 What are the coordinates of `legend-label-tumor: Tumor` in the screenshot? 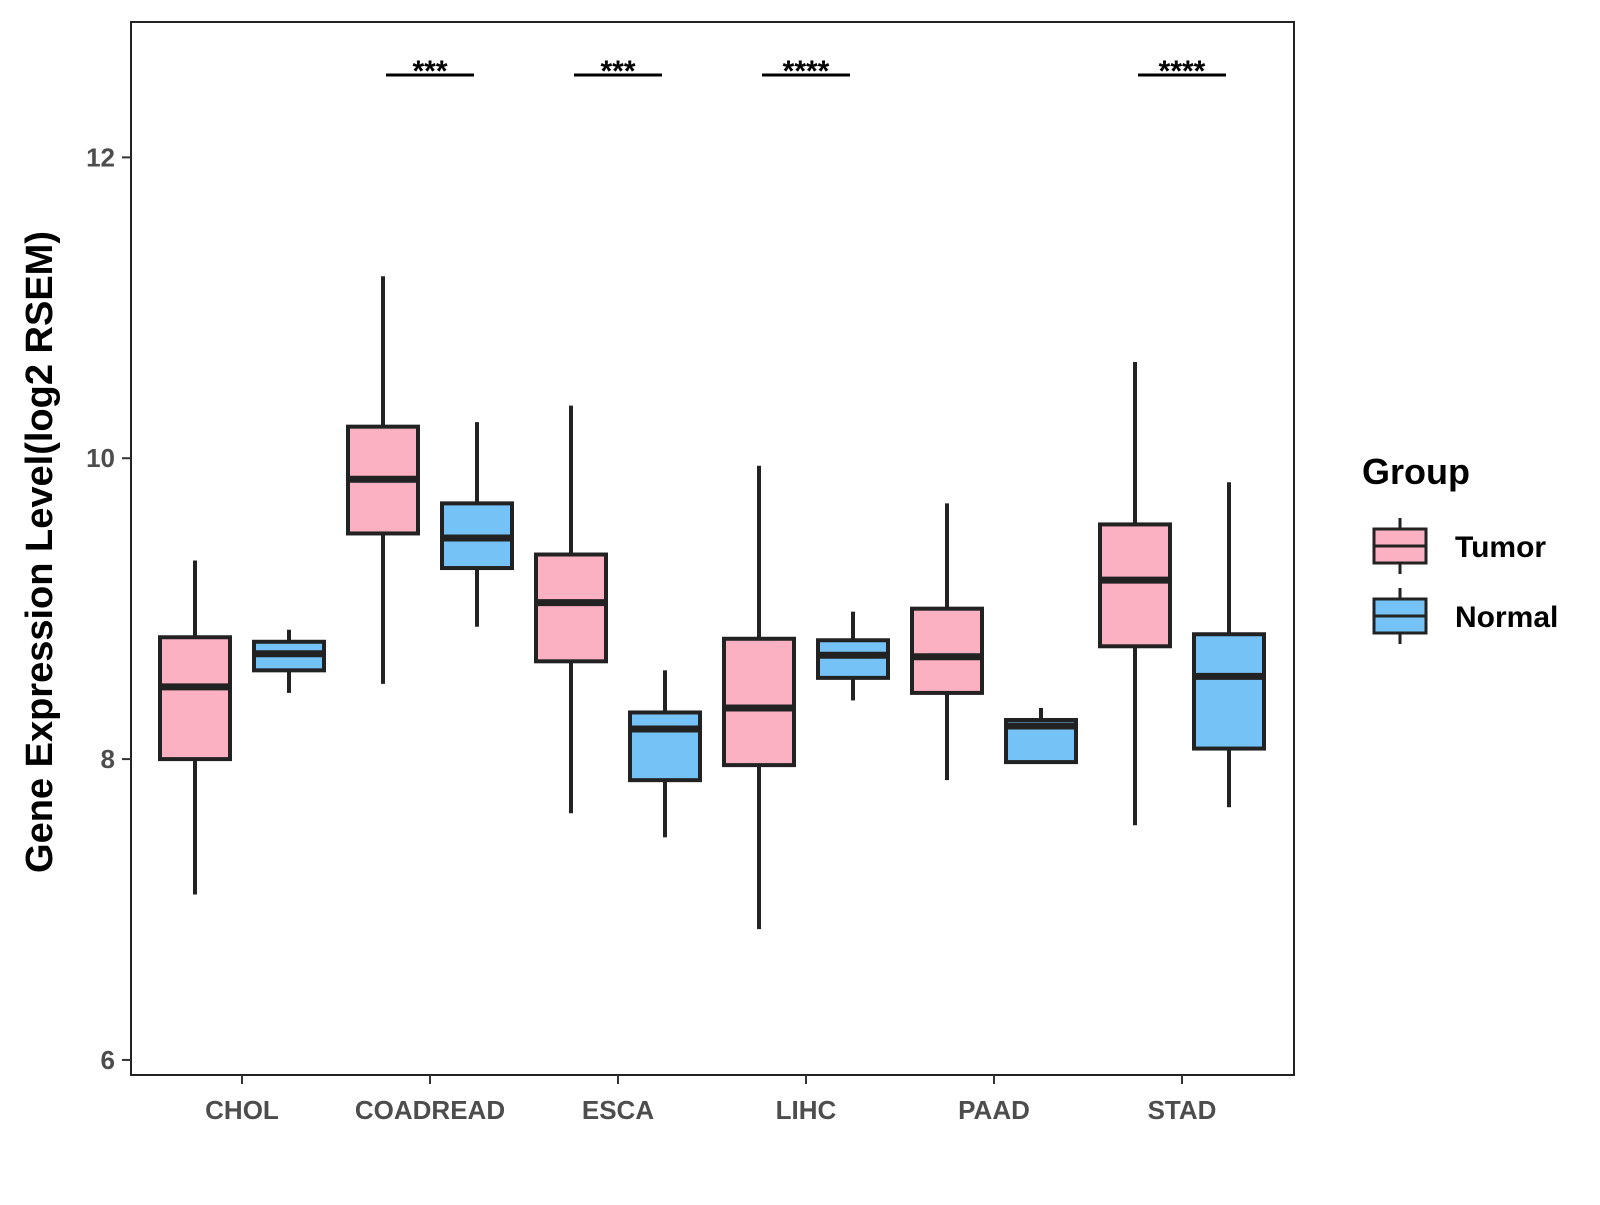 It's located at (1500, 547).